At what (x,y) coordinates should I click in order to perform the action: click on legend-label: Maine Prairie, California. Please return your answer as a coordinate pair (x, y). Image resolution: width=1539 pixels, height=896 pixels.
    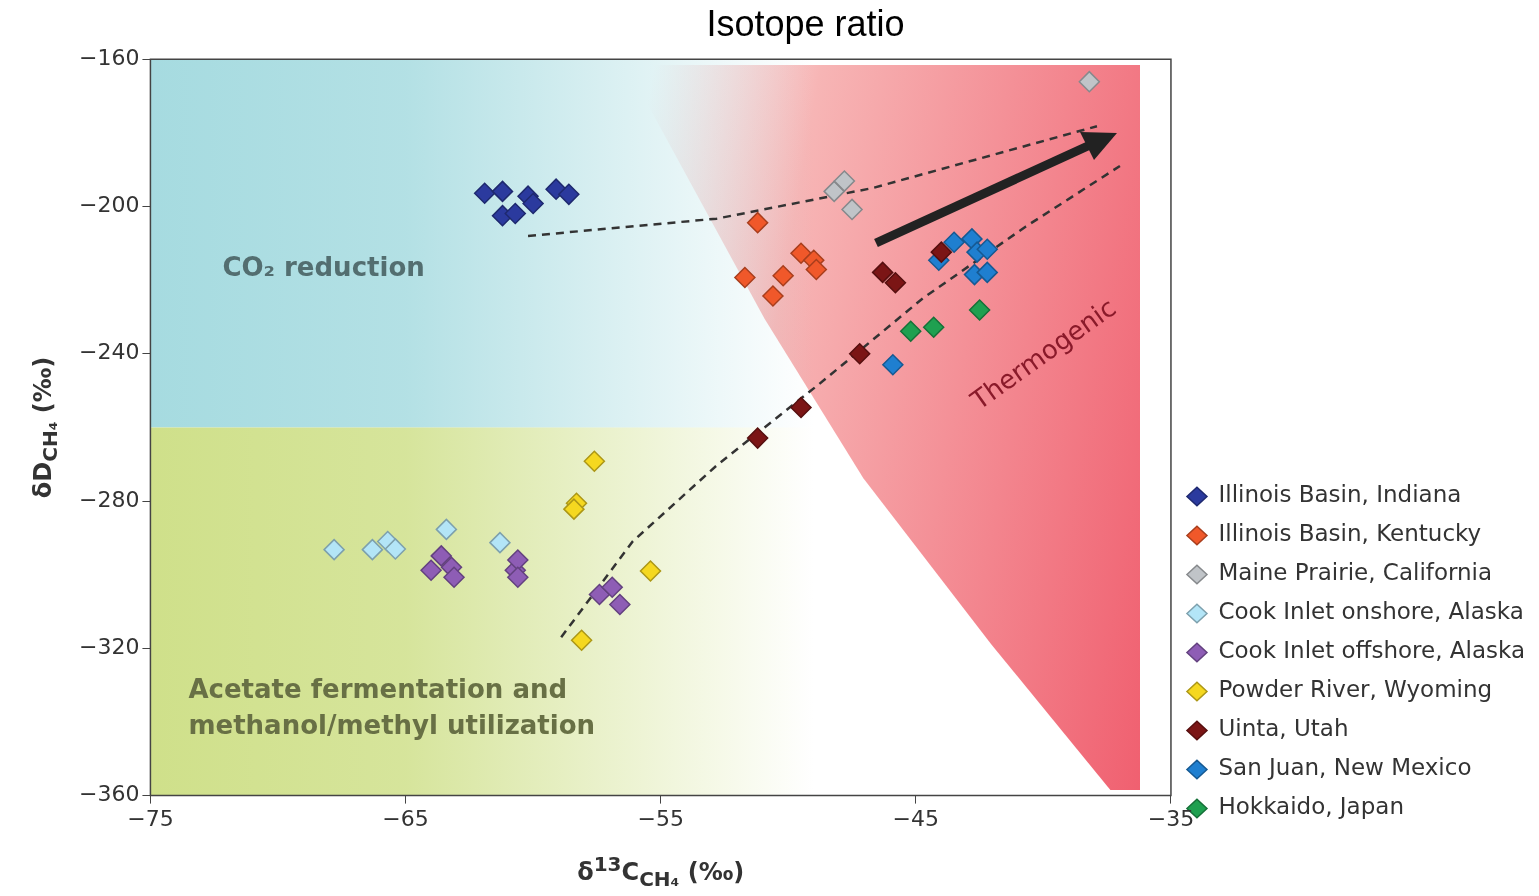
    Looking at the image, I should click on (1355, 572).